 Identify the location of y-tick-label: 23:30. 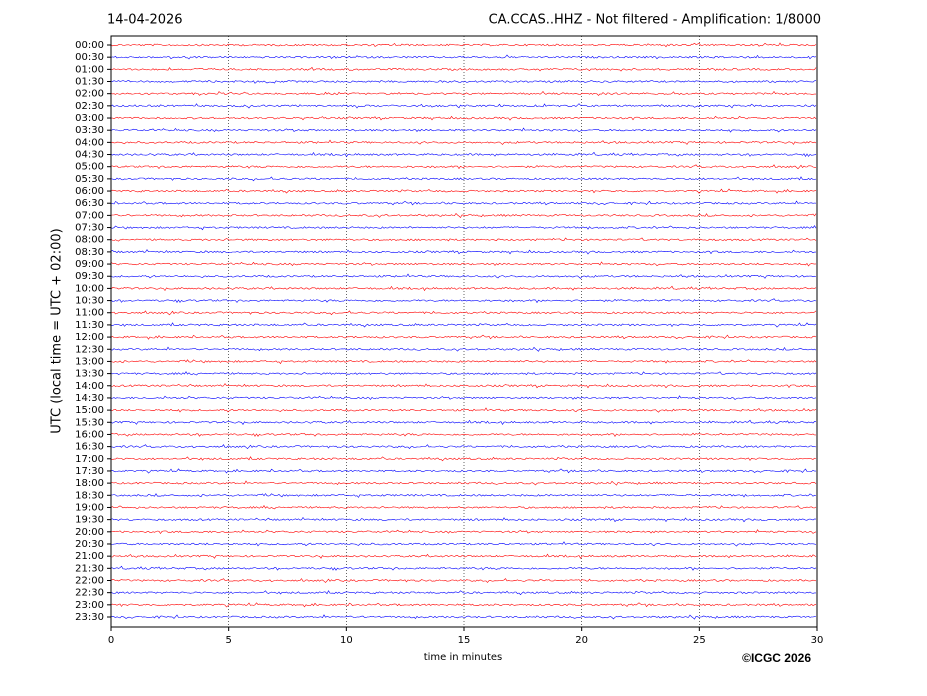
(89, 617).